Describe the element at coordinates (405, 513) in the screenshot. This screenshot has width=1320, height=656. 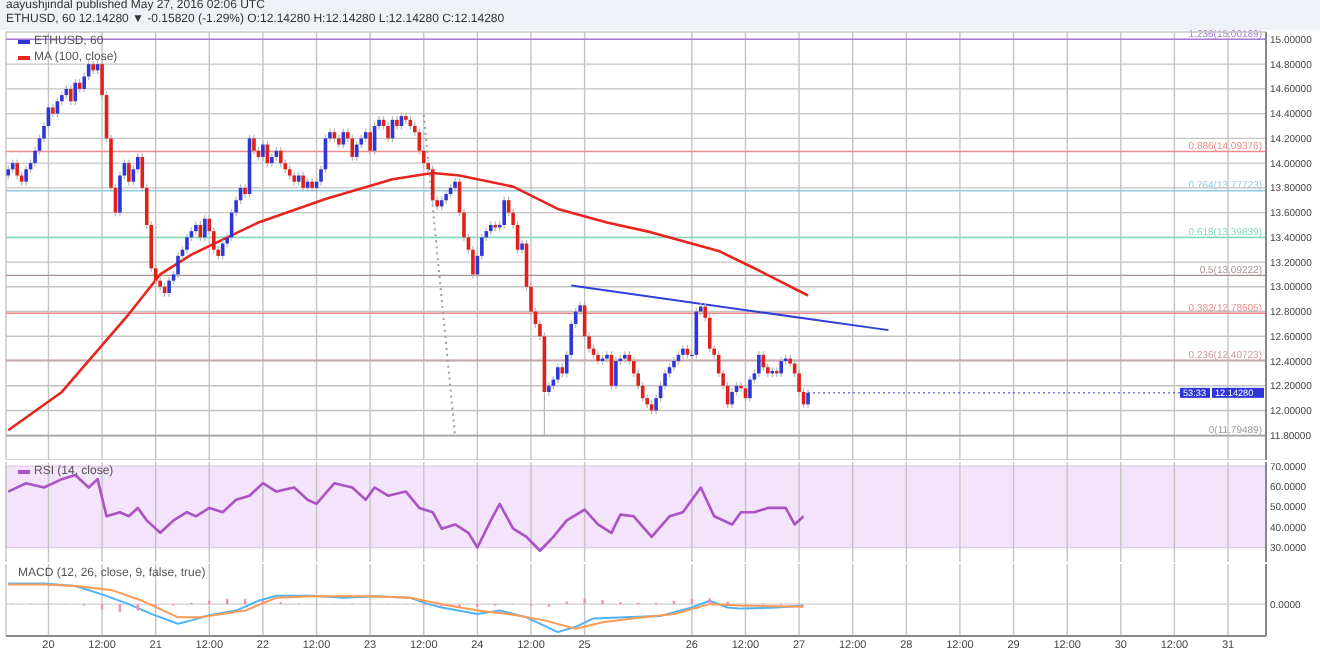
I see `line-series` at that location.